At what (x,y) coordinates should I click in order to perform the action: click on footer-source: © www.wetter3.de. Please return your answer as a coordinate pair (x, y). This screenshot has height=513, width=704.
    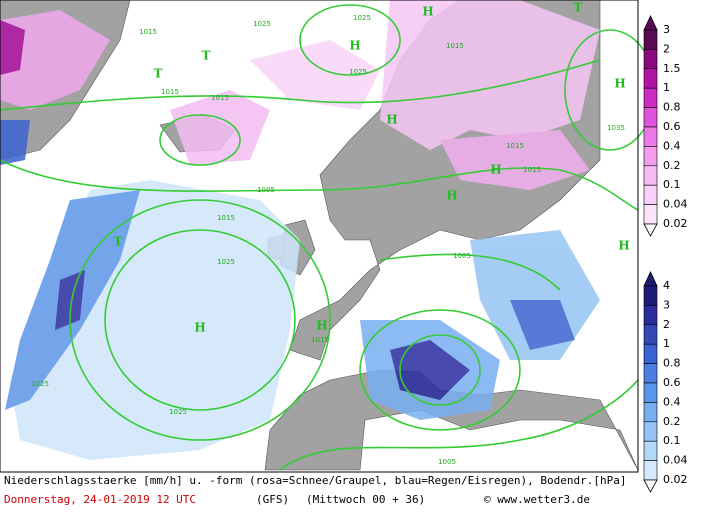
    Looking at the image, I should click on (537, 499).